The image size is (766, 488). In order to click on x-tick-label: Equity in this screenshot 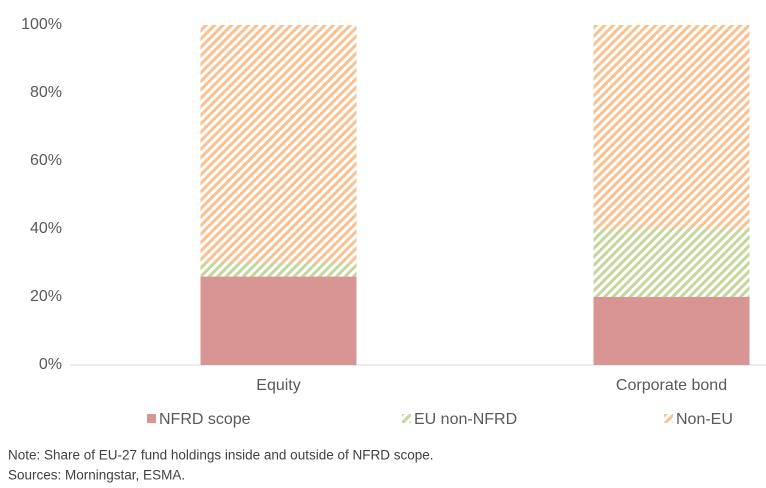, I will do `click(278, 385)`.